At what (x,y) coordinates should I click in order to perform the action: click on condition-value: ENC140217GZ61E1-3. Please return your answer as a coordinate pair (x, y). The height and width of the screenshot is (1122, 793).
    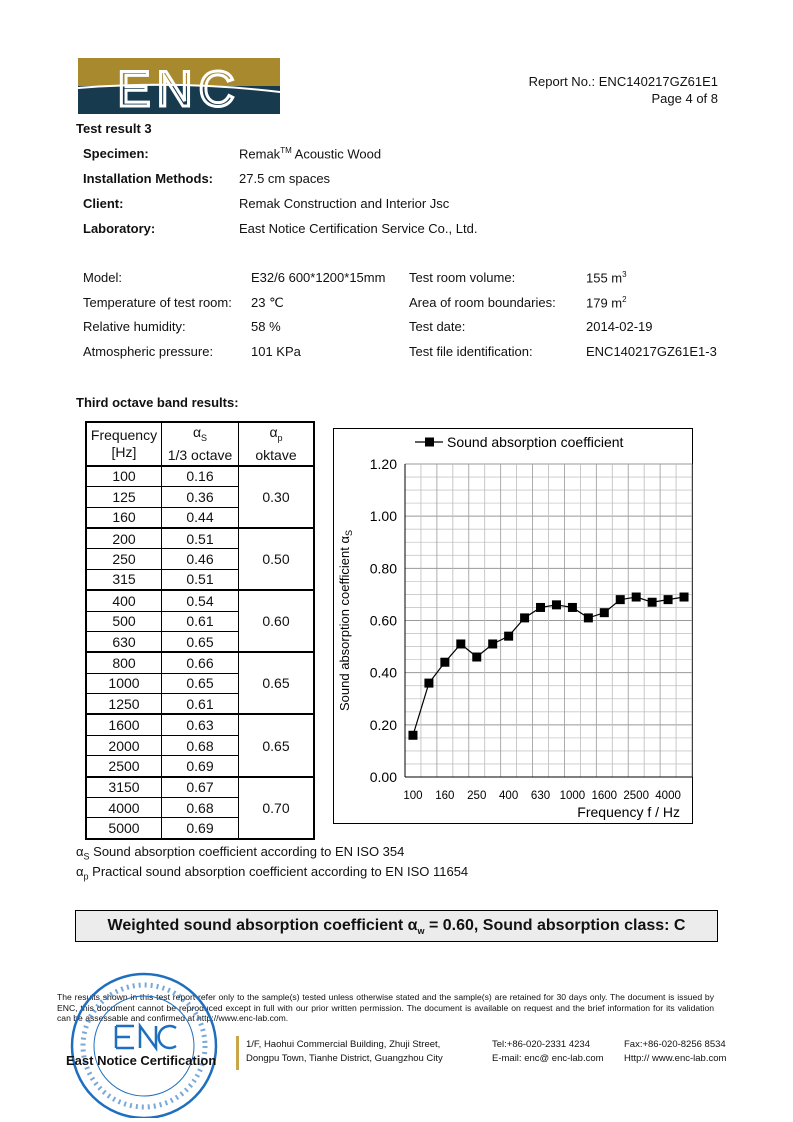
    Looking at the image, I should click on (651, 351).